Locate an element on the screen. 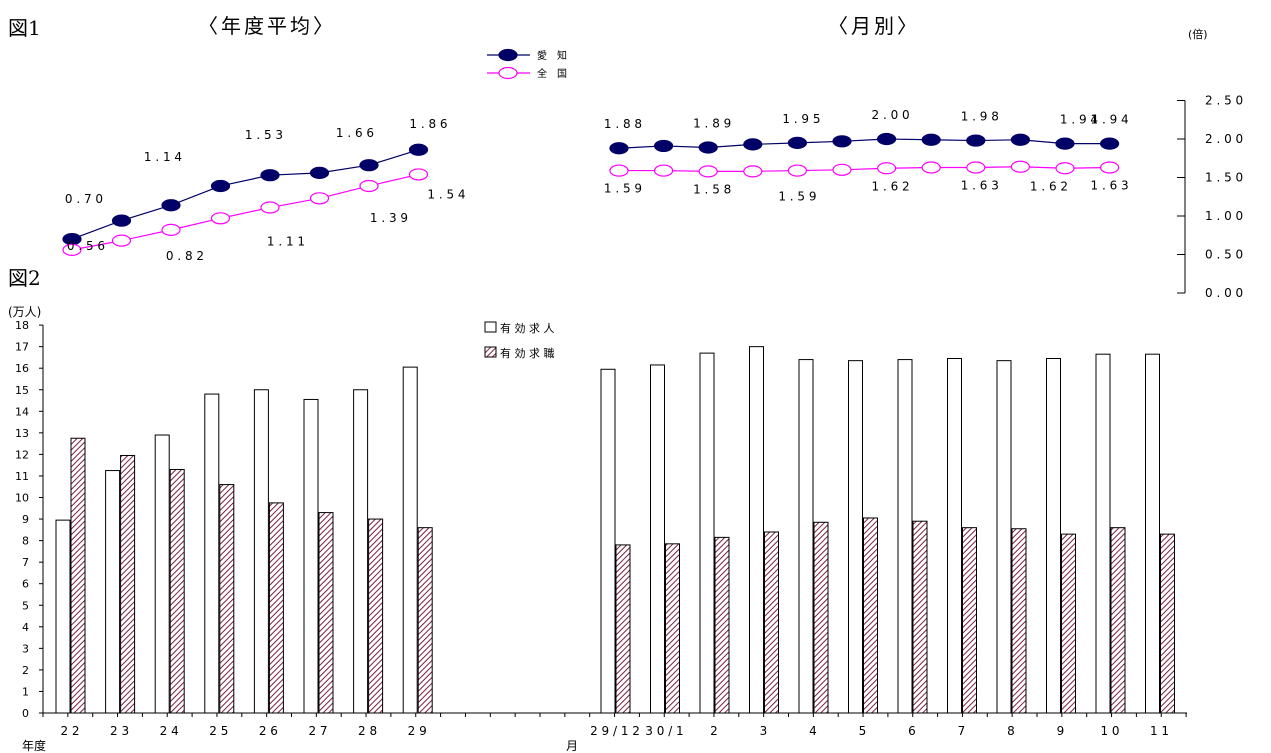 The width and height of the screenshot is (1271, 753). bar-y-tick-label: 12 is located at coordinates (22, 454).